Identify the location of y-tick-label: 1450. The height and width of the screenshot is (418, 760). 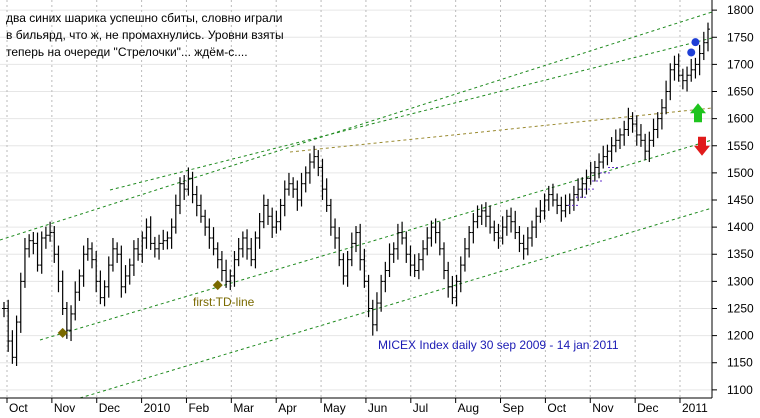
(740, 200).